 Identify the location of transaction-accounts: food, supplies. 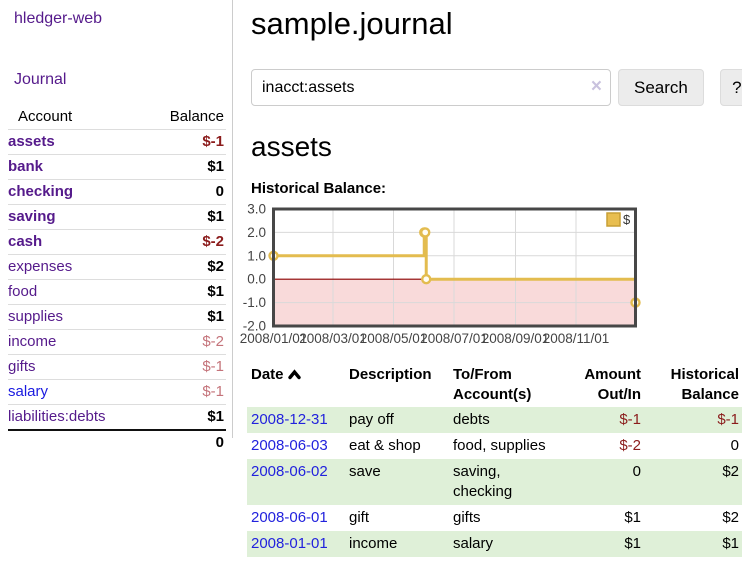
(499, 445).